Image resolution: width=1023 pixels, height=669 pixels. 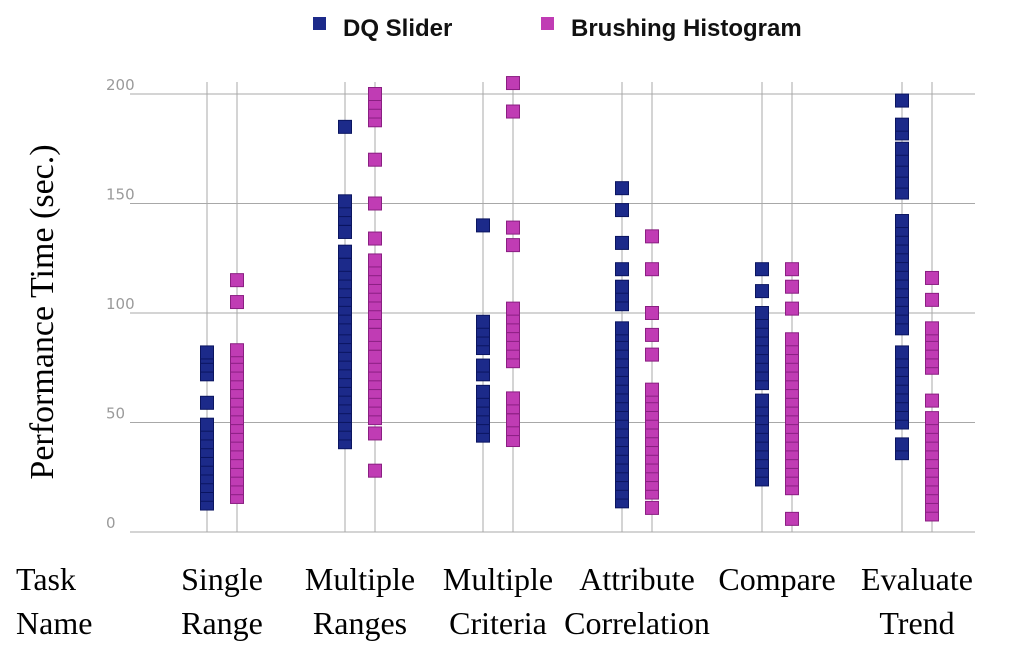 I want to click on y-axis-ticks: 0 50 100 150 200, so click(x=120, y=304).